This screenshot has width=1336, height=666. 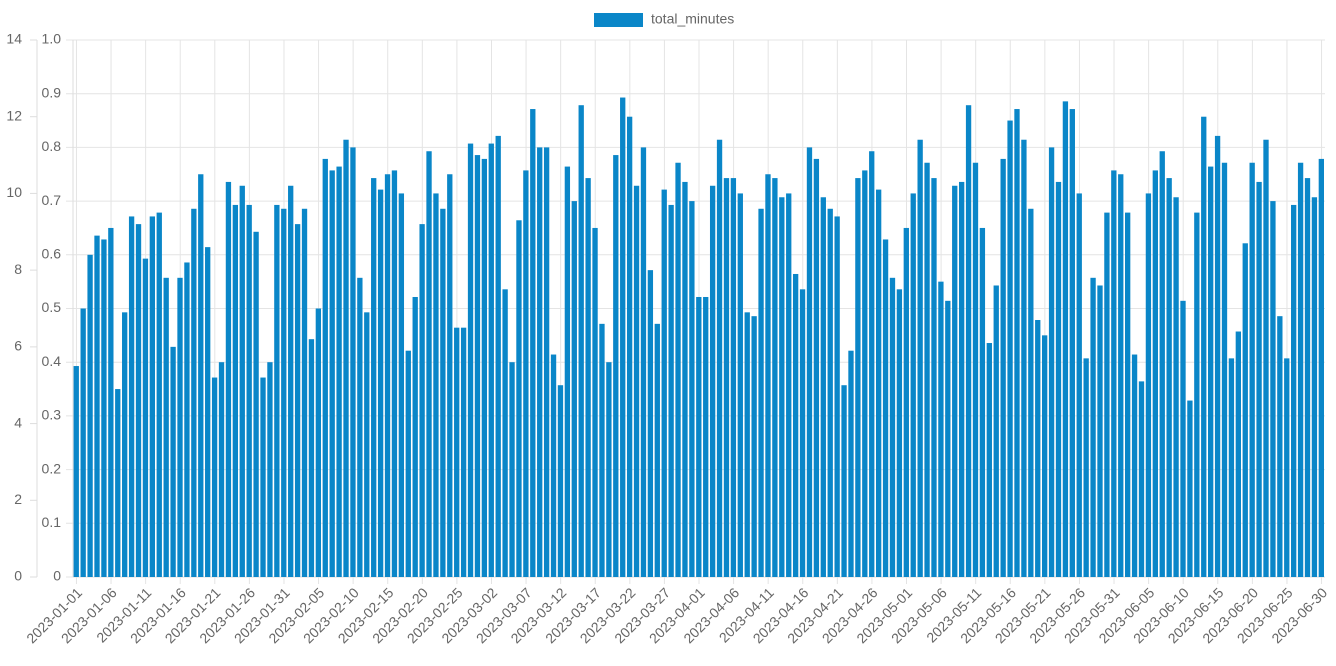 I want to click on y2-tick-label: 0.9, so click(x=52, y=92).